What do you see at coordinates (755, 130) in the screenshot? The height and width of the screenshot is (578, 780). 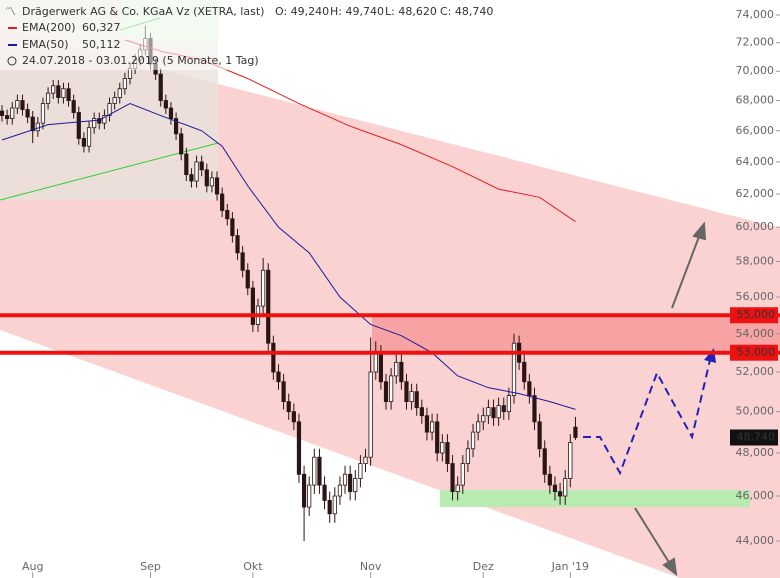 I see `y-tick-label: 66,000` at bounding box center [755, 130].